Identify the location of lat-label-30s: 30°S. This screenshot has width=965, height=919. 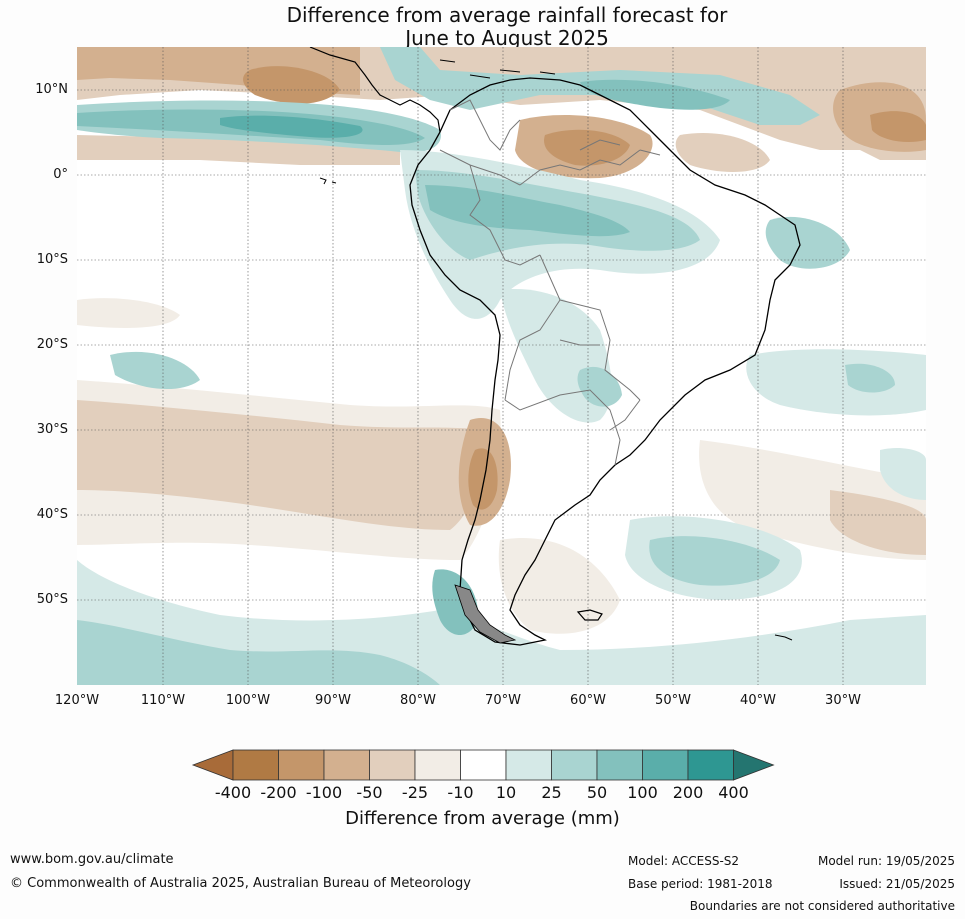
(52, 429).